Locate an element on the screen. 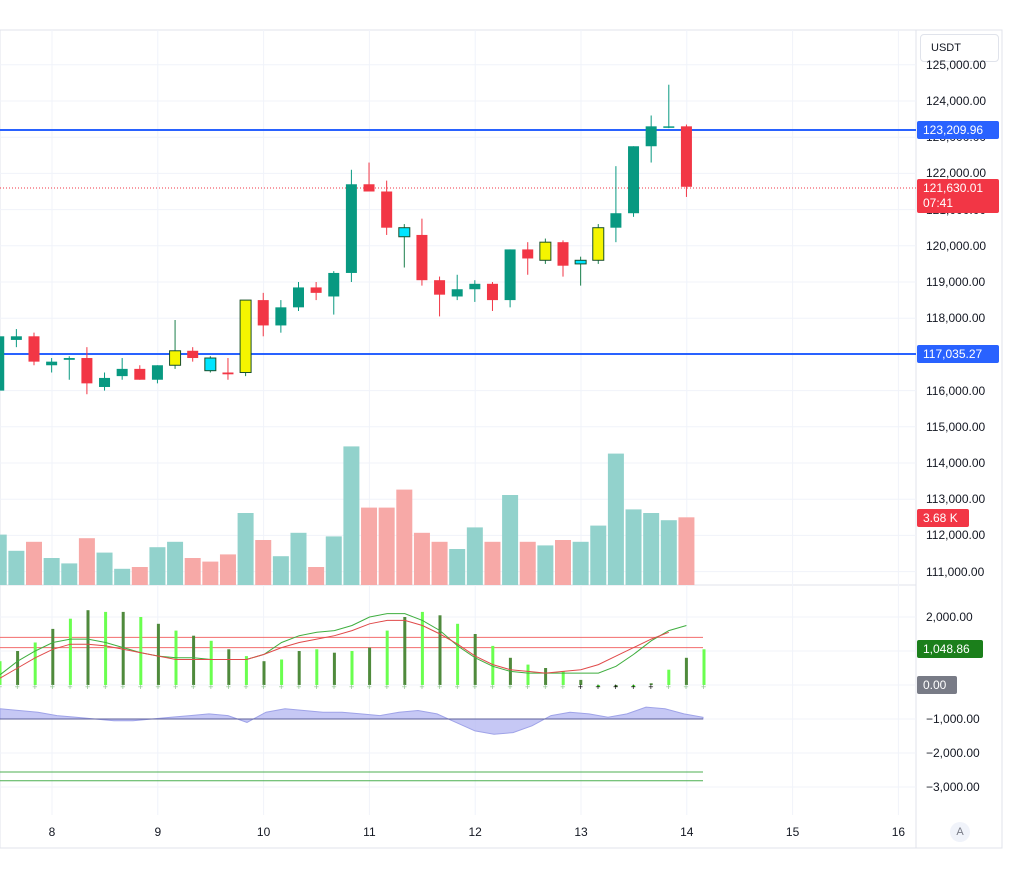  volume-tag: 3.68 K is located at coordinates (943, 518).